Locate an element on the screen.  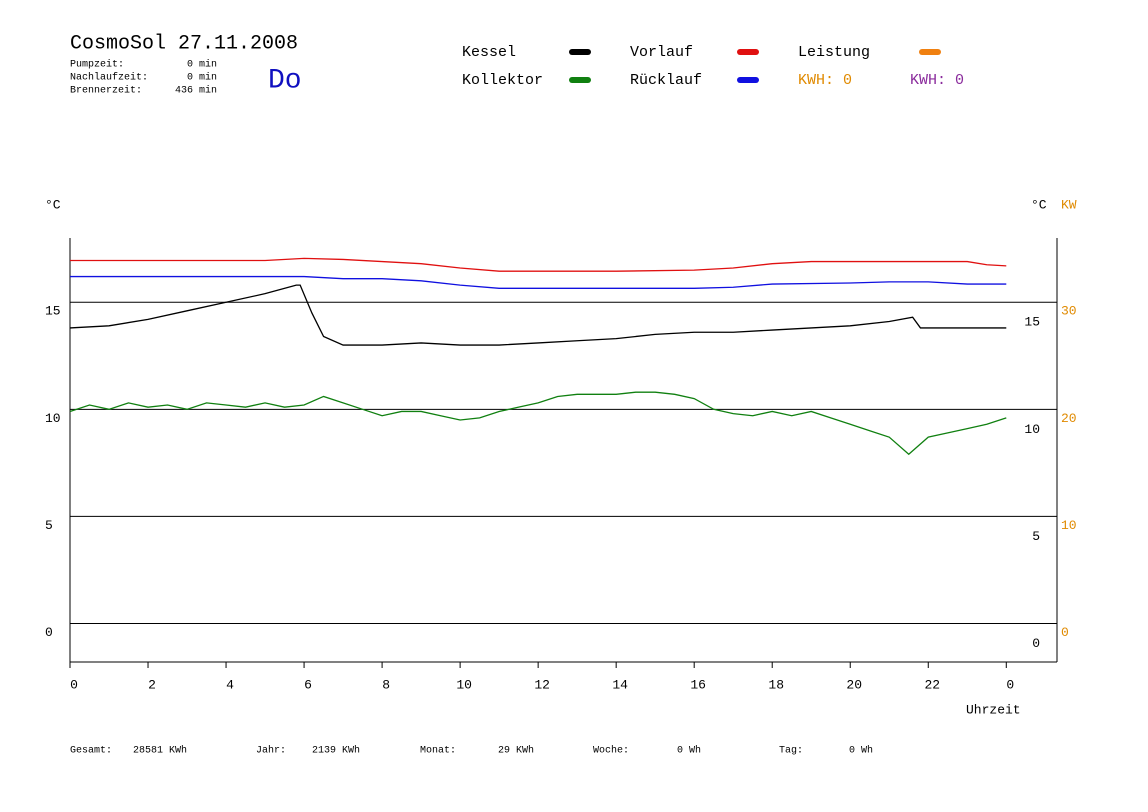
y-tick-label: 10 is located at coordinates (53, 418).